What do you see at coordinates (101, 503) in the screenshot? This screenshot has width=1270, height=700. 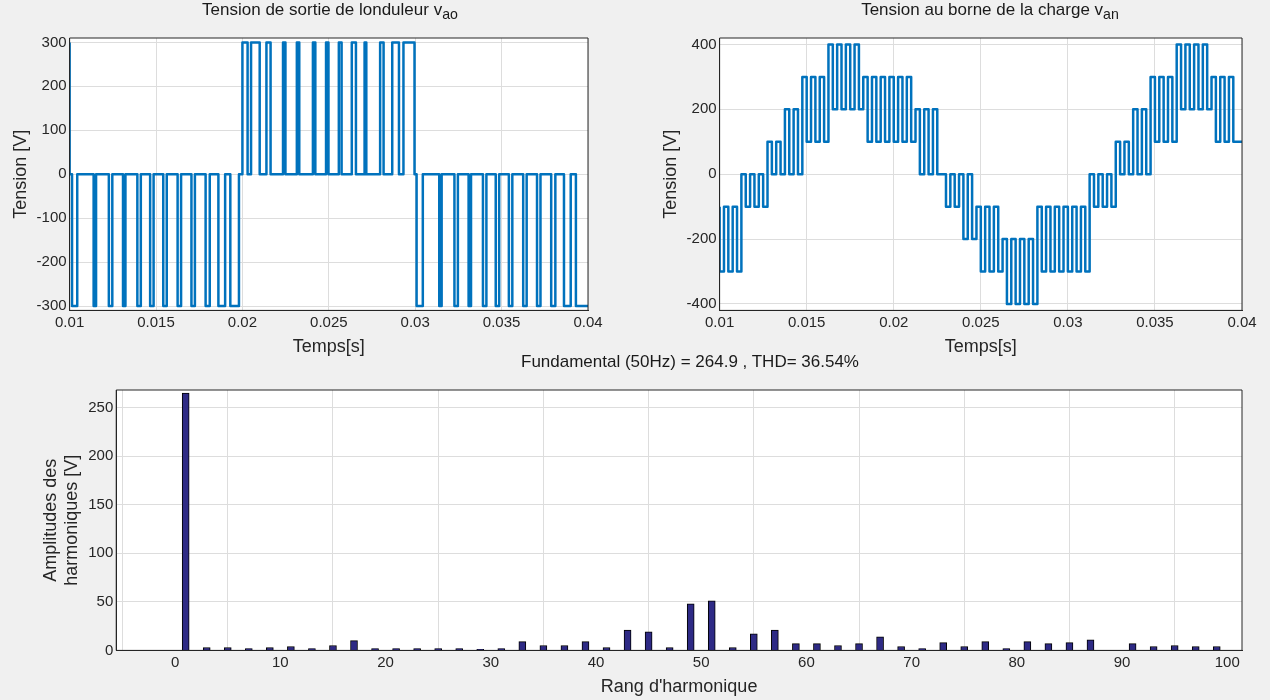 I see `y-tick-label: 150` at bounding box center [101, 503].